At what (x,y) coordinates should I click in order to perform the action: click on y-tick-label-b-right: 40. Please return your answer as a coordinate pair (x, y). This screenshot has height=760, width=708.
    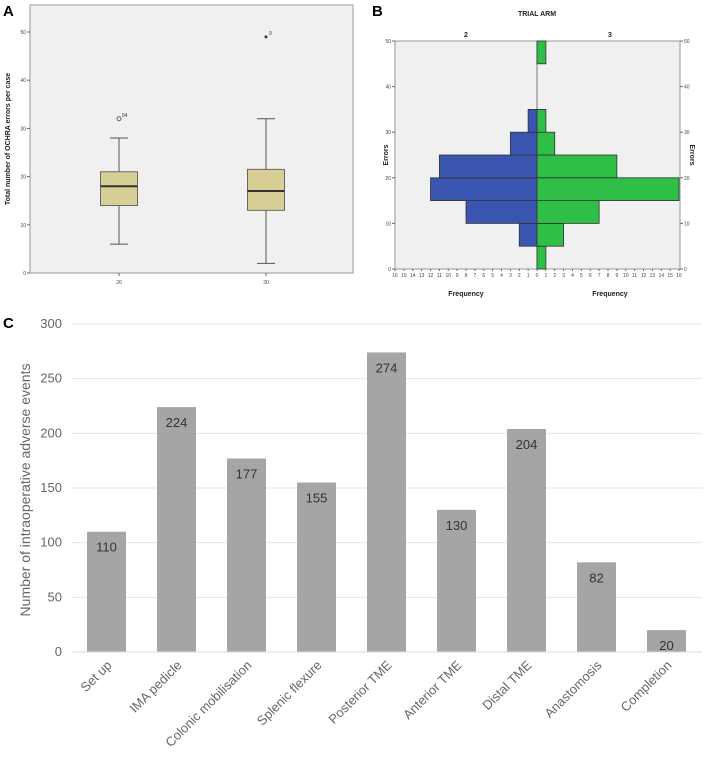
    Looking at the image, I should click on (687, 88).